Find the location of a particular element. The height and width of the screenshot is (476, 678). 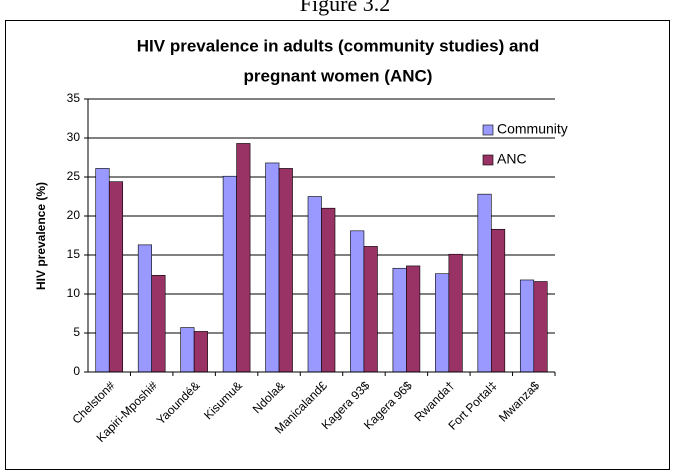

y-tick-label: 0 is located at coordinates (76, 371).